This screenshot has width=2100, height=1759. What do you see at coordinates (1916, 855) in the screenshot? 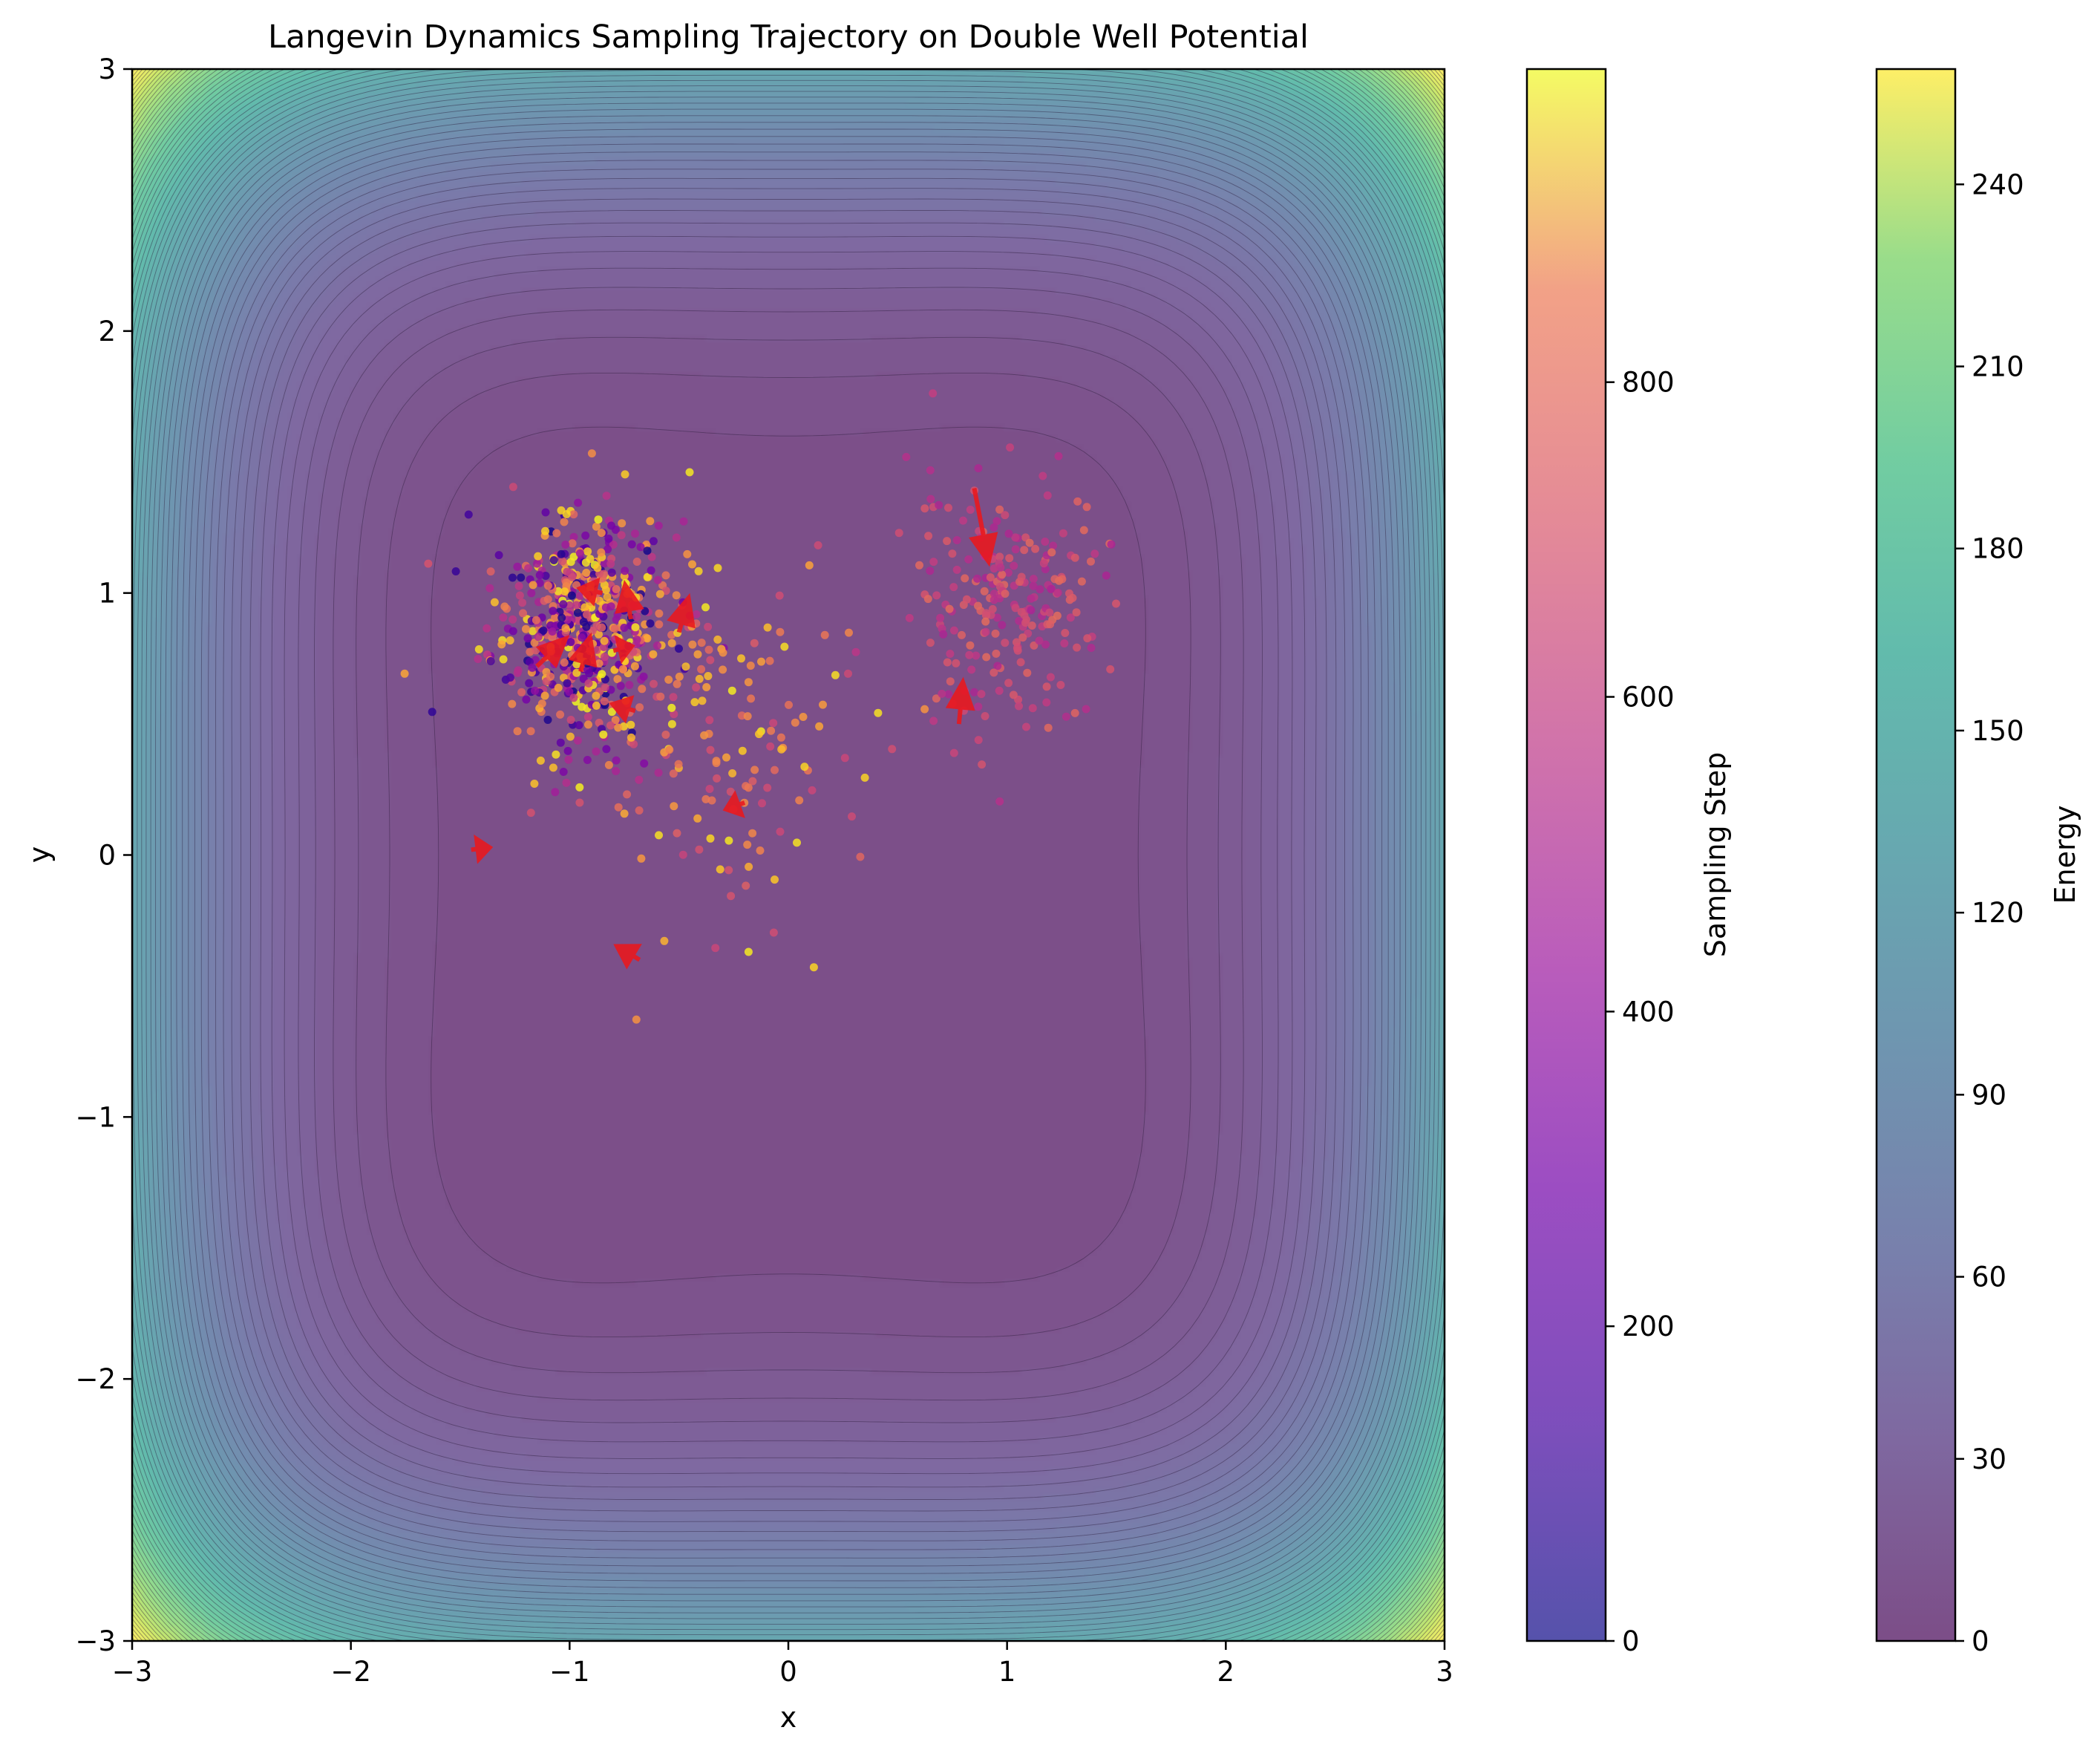
I see `energy-colorbar-gradient` at bounding box center [1916, 855].